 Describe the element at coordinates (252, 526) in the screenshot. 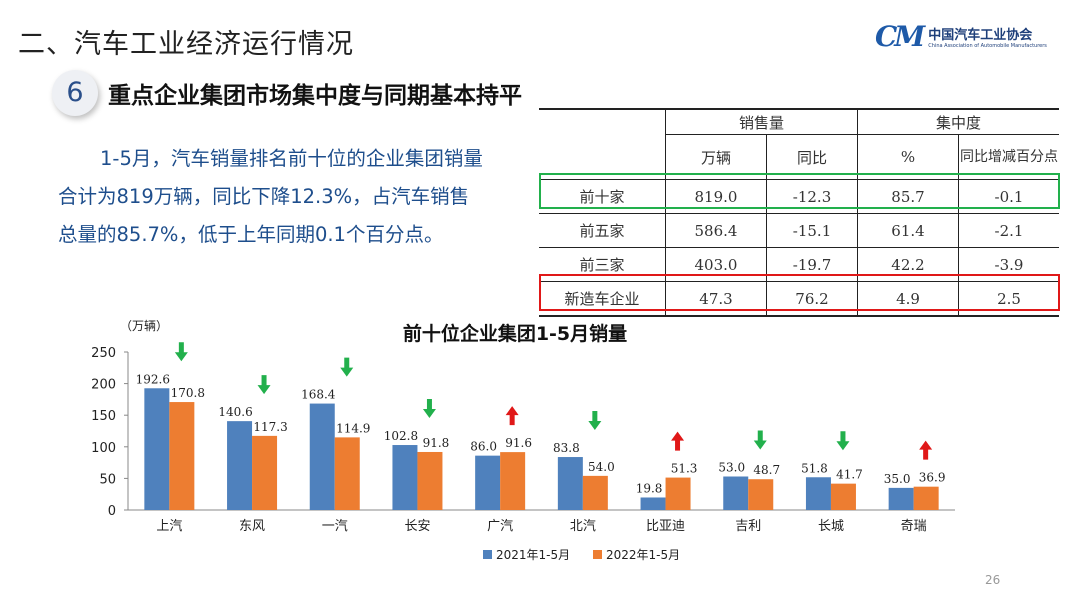

I see `x-tick-label: 东风` at that location.